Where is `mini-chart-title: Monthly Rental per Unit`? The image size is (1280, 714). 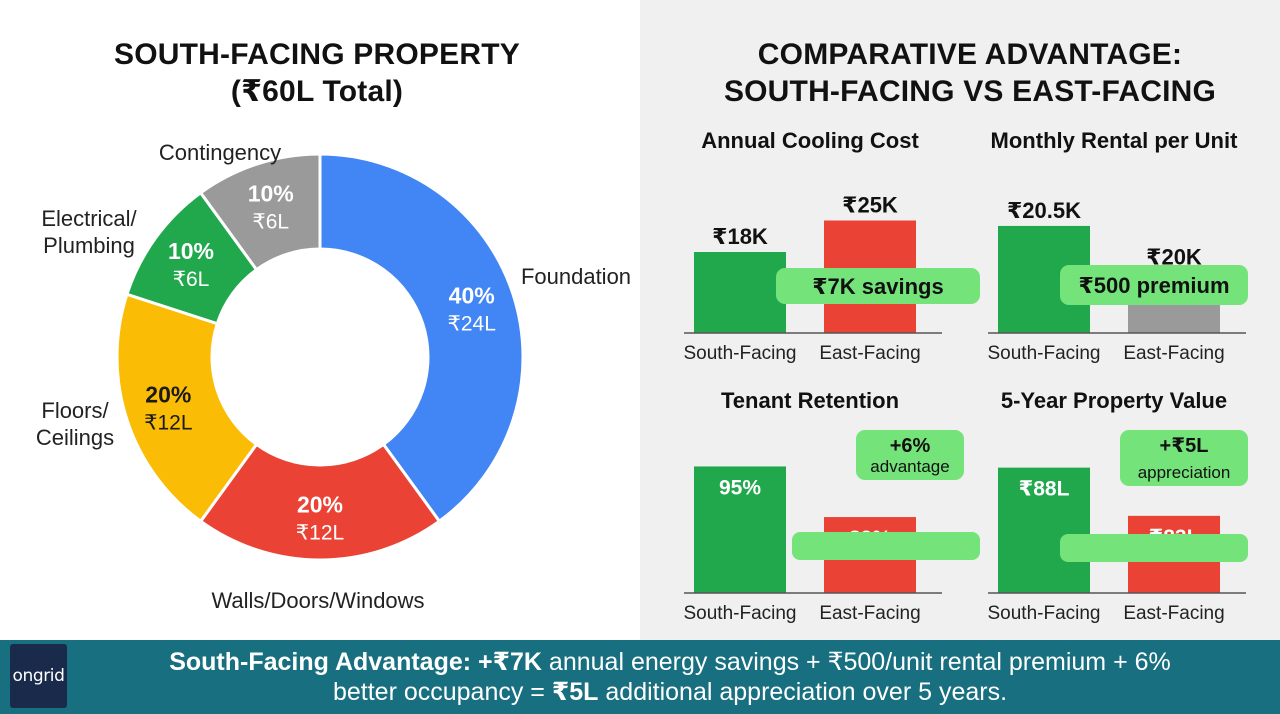
mini-chart-title: Monthly Rental per Unit is located at coordinates (1115, 140).